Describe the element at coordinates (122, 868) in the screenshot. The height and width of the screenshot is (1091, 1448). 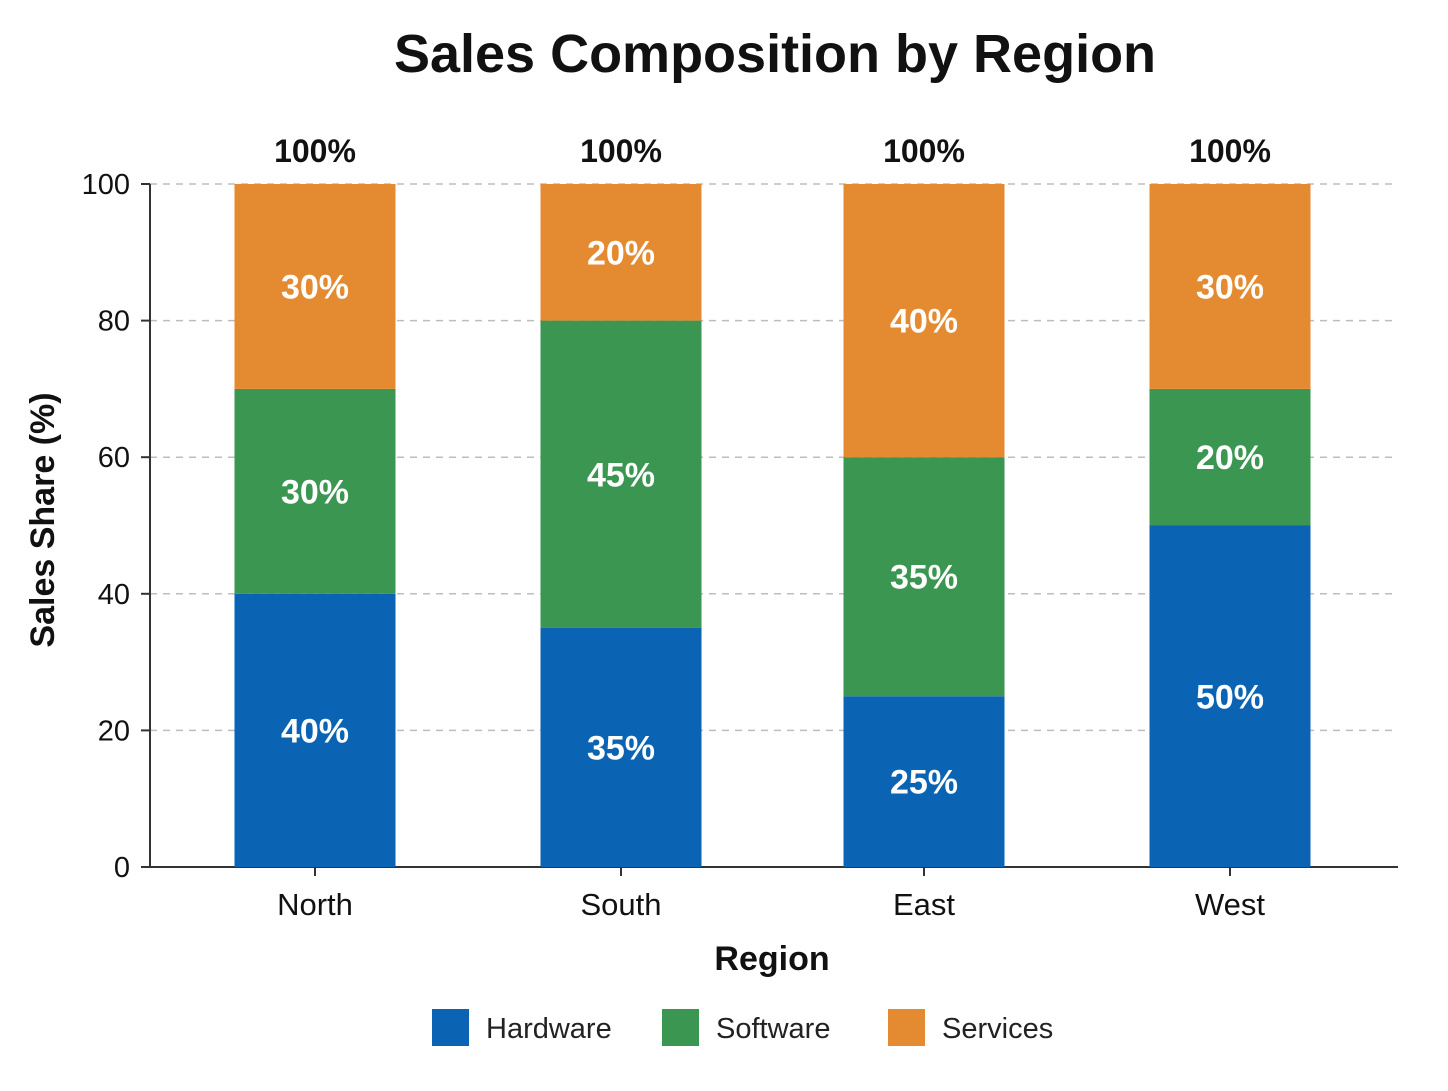
I see `y-tick-label: 0` at that location.